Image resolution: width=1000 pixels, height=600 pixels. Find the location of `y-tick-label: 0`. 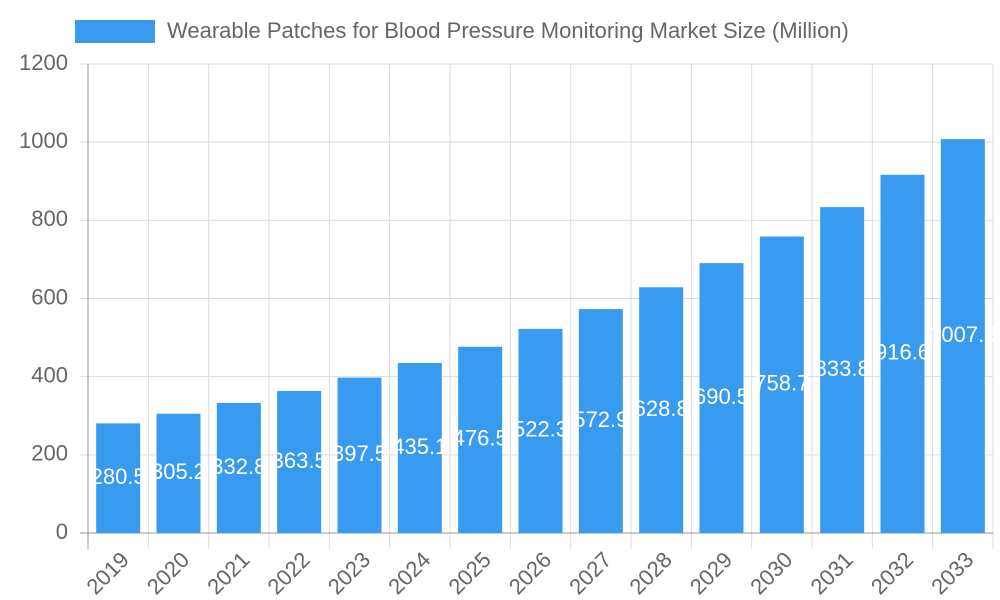

y-tick-label: 0 is located at coordinates (62, 531).